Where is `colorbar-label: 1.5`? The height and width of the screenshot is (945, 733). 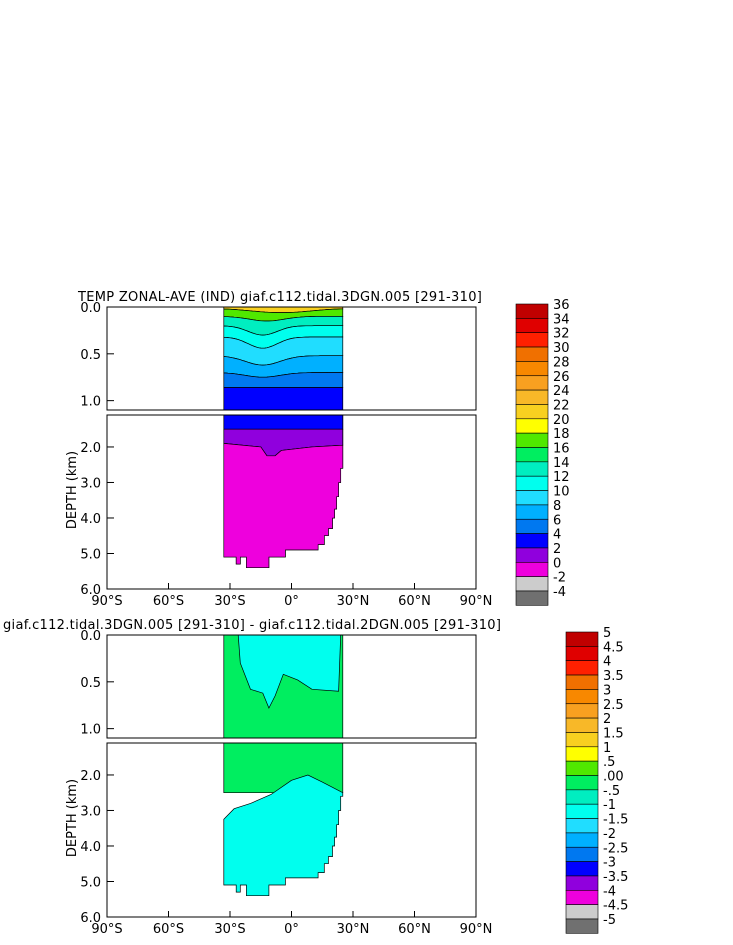
colorbar-label: 1.5 is located at coordinates (613, 733).